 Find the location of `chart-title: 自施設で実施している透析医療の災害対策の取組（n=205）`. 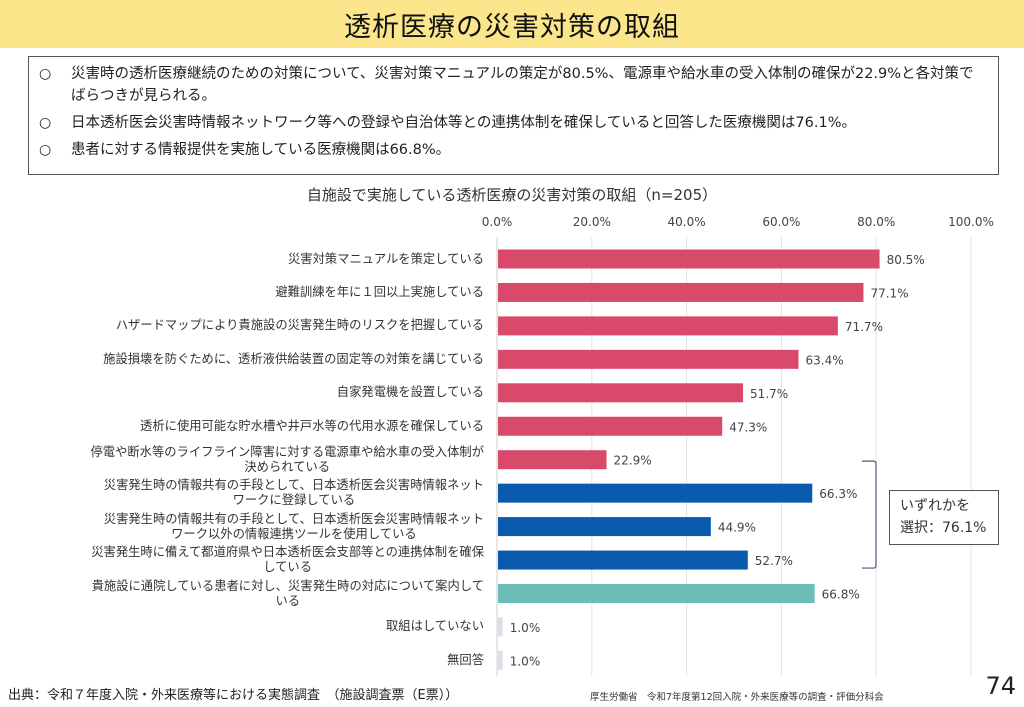

chart-title: 自施設で実施している透析医療の災害対策の取組（n=205） is located at coordinates (512, 195).